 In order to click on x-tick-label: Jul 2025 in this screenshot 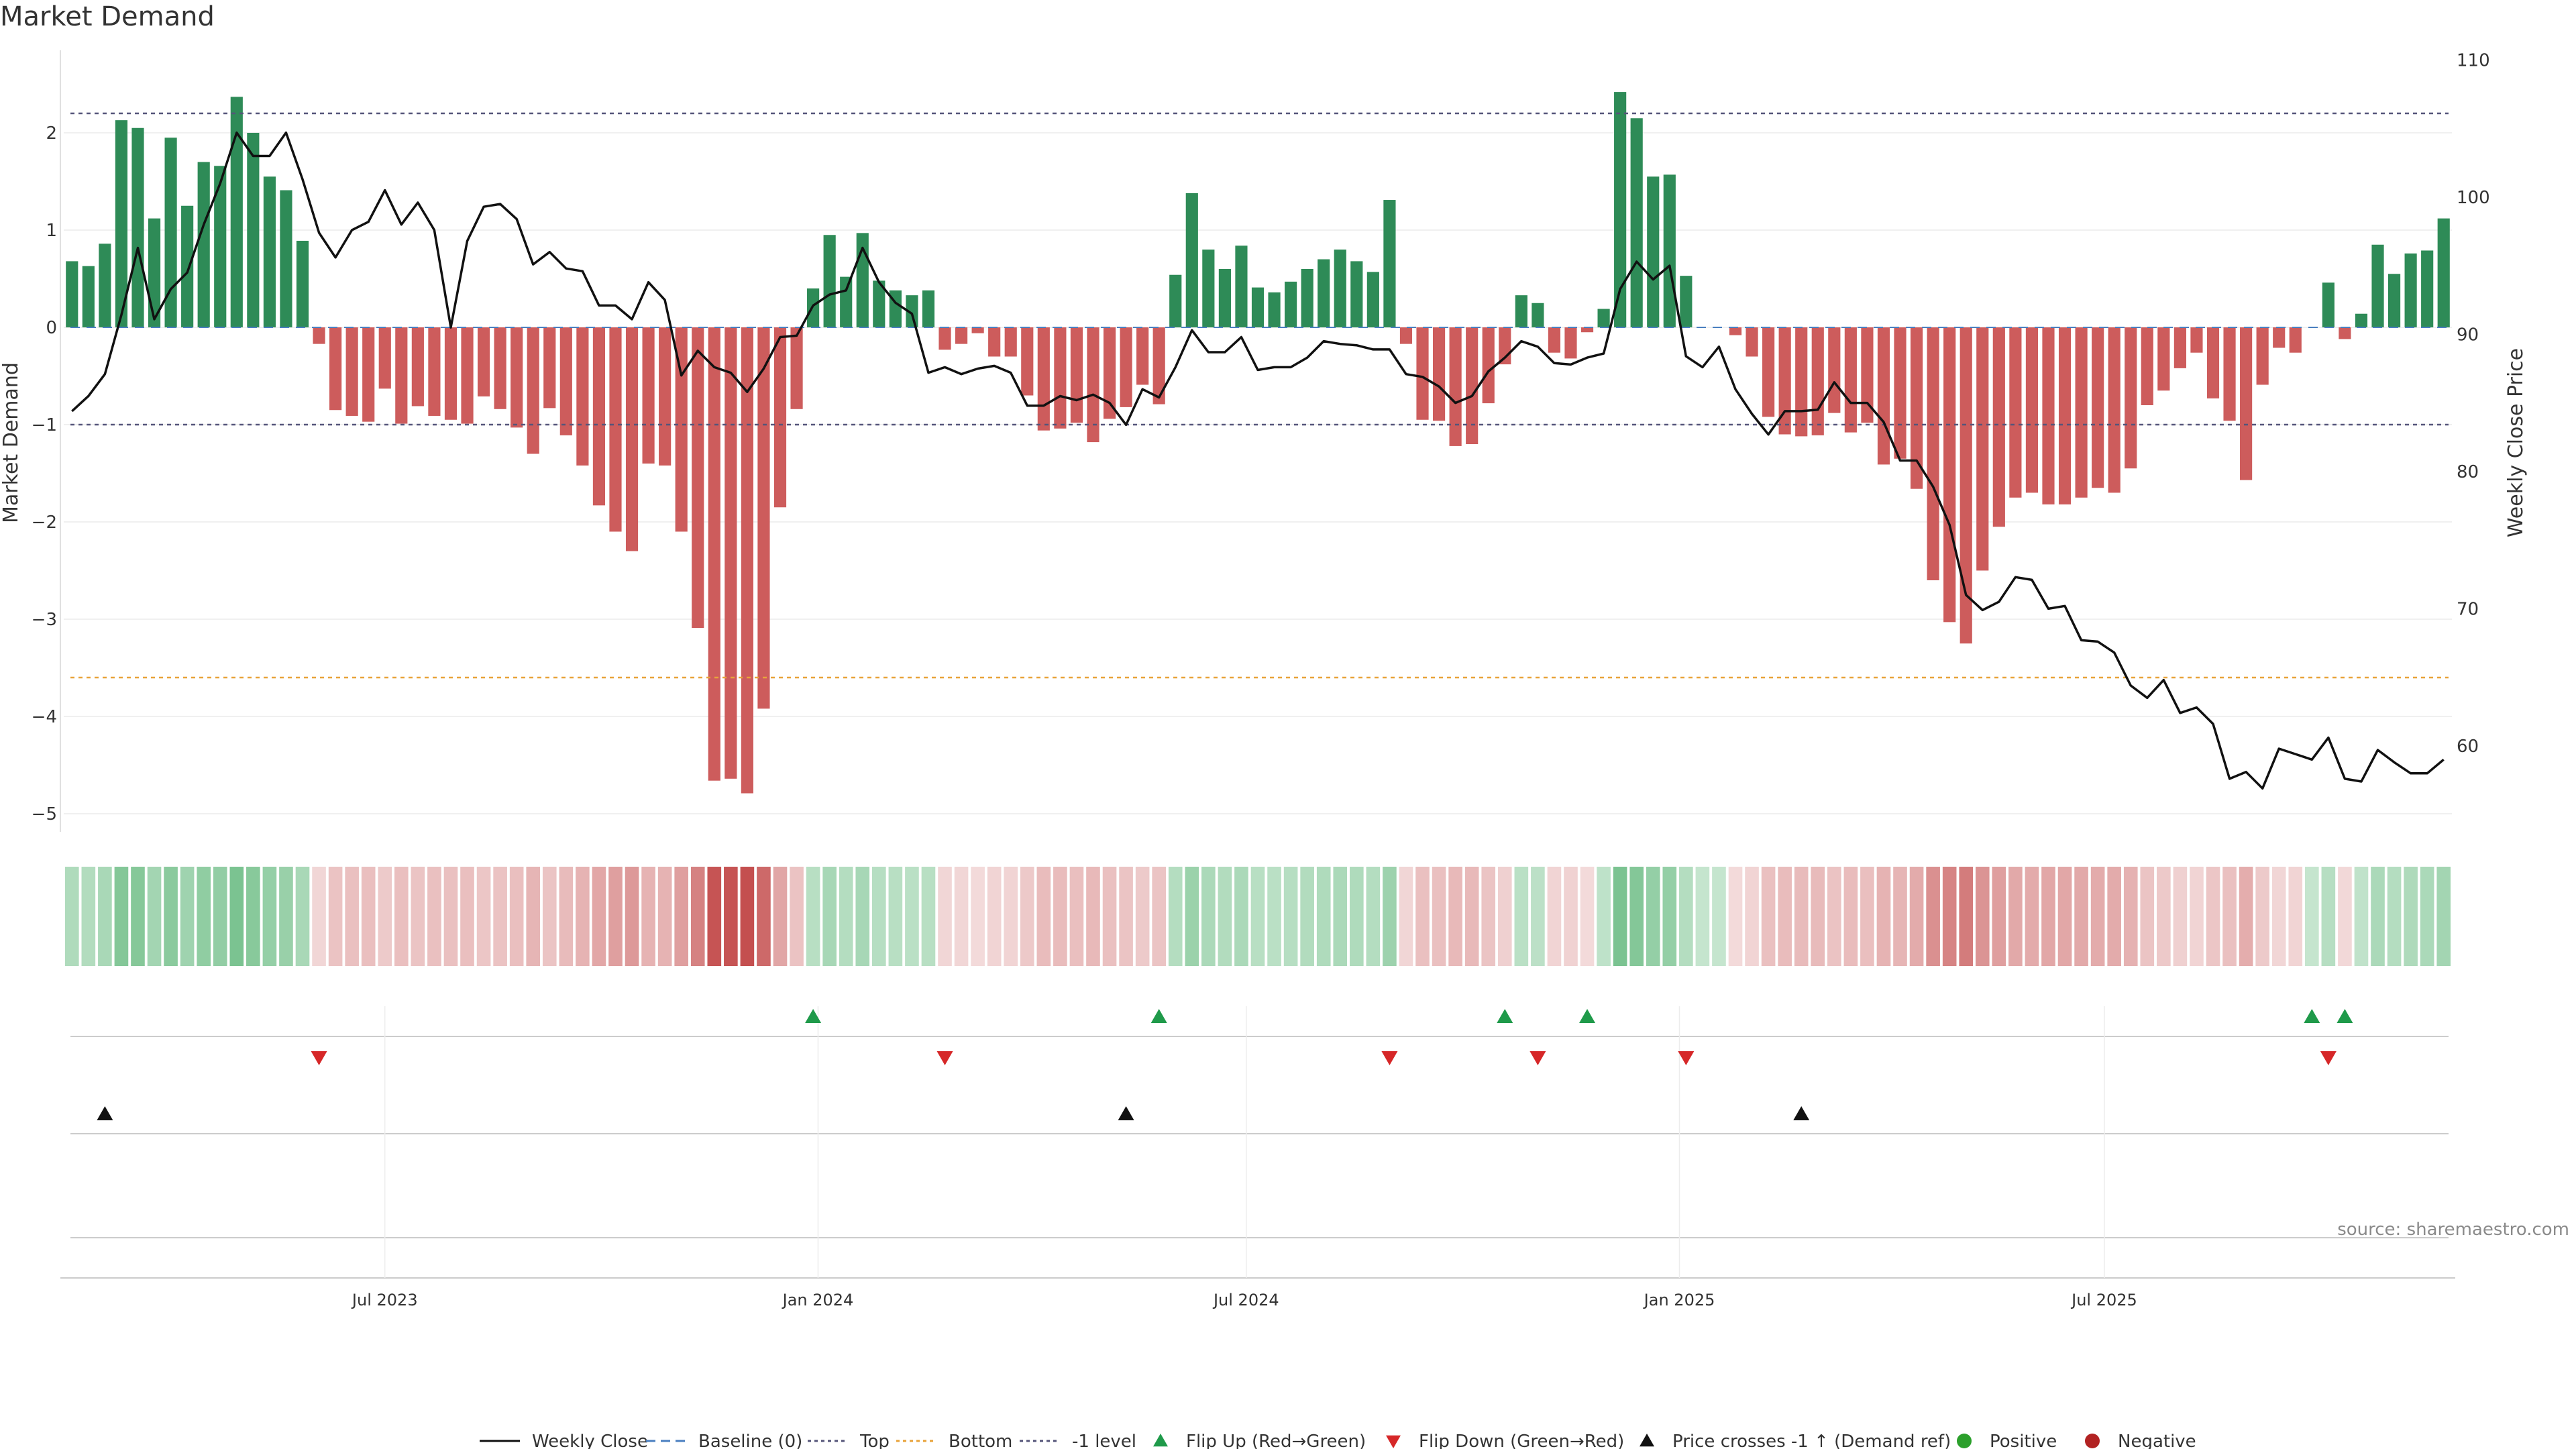, I will do `click(2103, 1300)`.